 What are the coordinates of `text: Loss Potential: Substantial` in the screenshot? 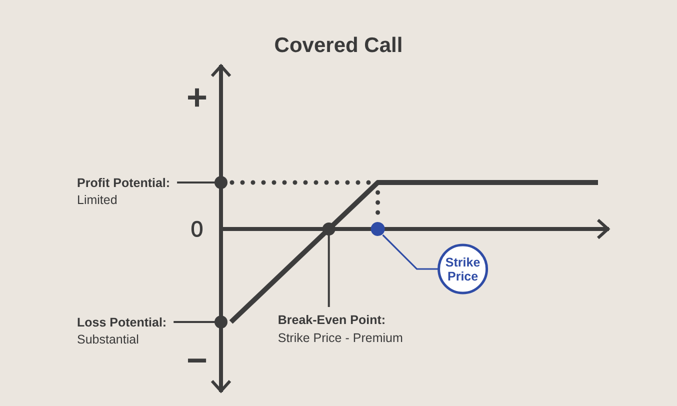 It's located at (122, 331).